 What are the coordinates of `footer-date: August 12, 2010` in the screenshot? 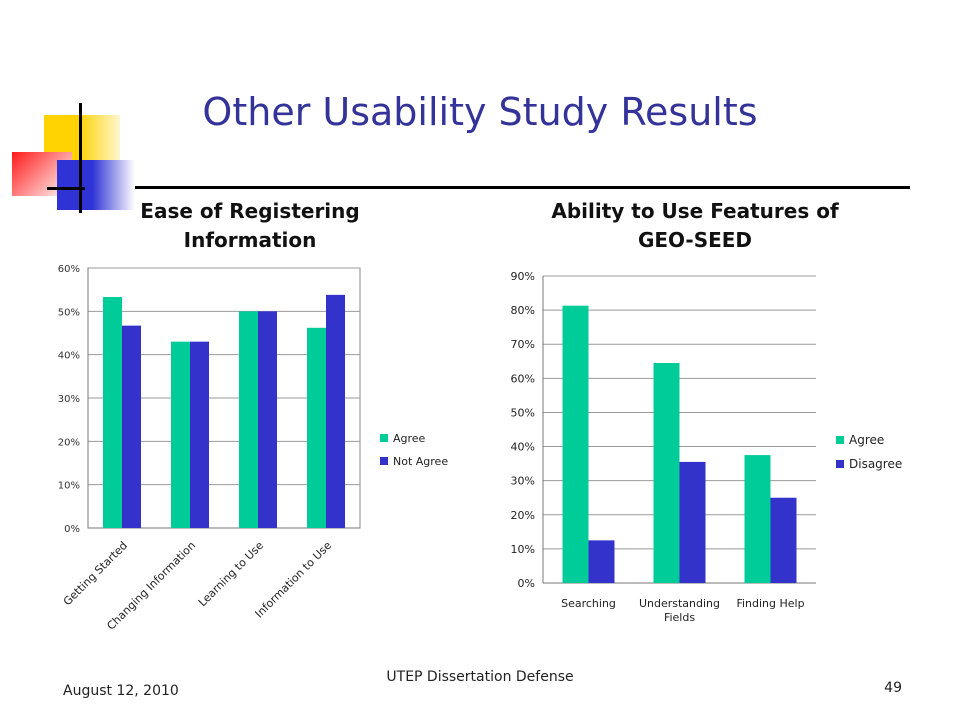 It's located at (121, 691).